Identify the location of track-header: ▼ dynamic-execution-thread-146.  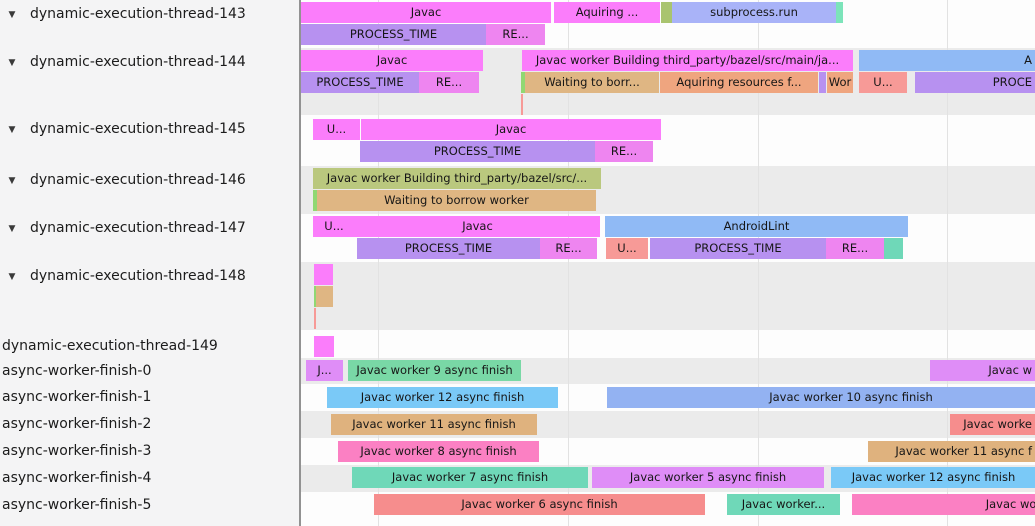
(149, 180).